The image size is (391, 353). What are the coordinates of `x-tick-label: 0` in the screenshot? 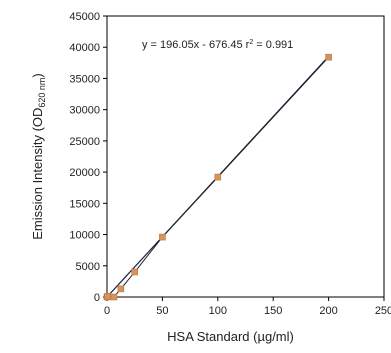 It's located at (107, 311).